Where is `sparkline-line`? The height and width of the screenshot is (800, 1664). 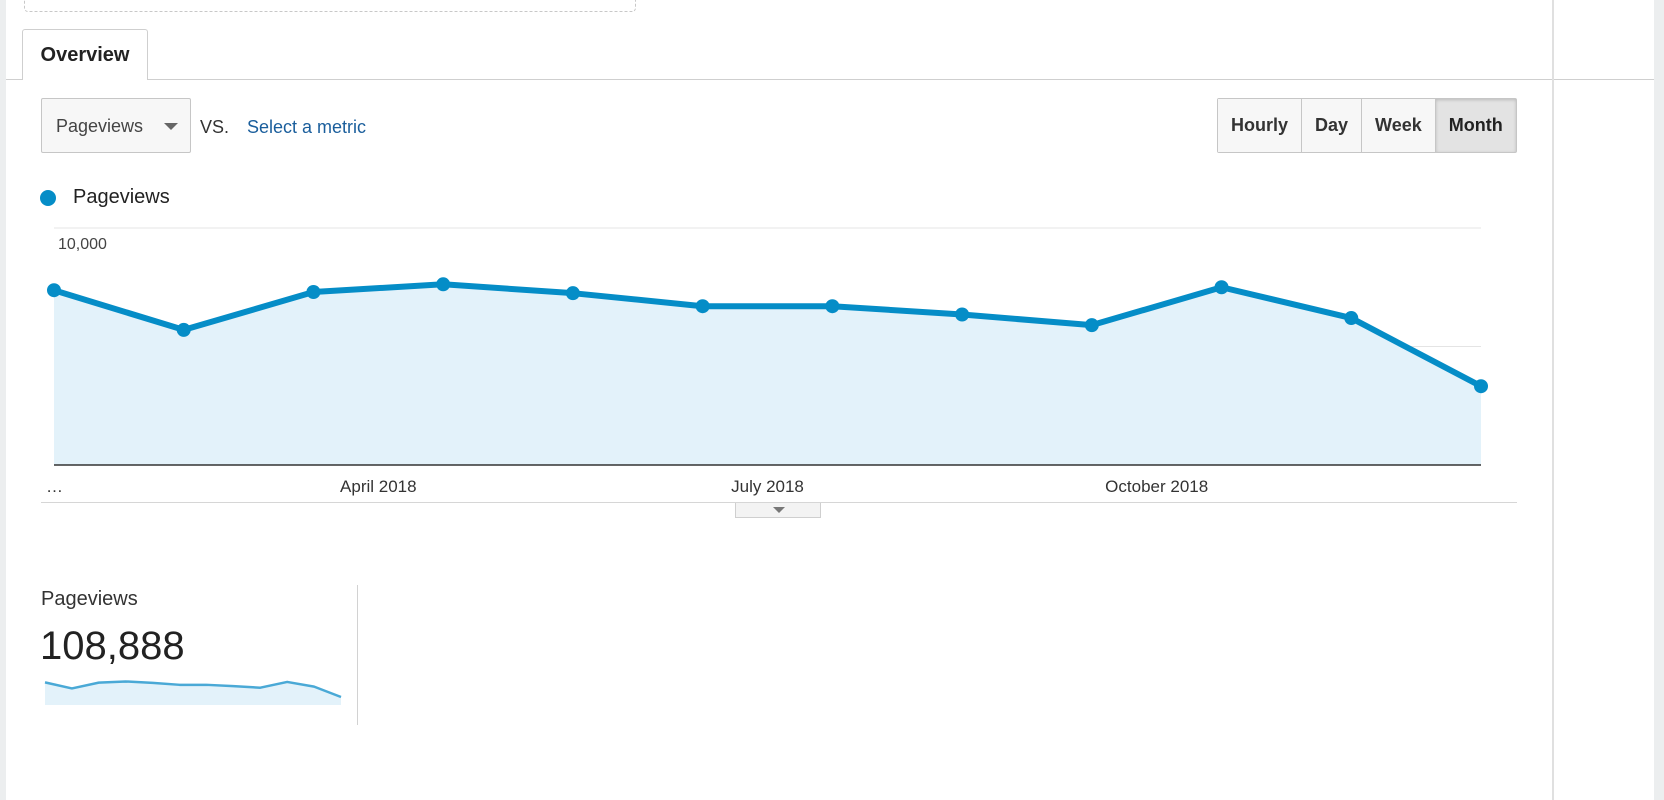
sparkline-line is located at coordinates (193, 689).